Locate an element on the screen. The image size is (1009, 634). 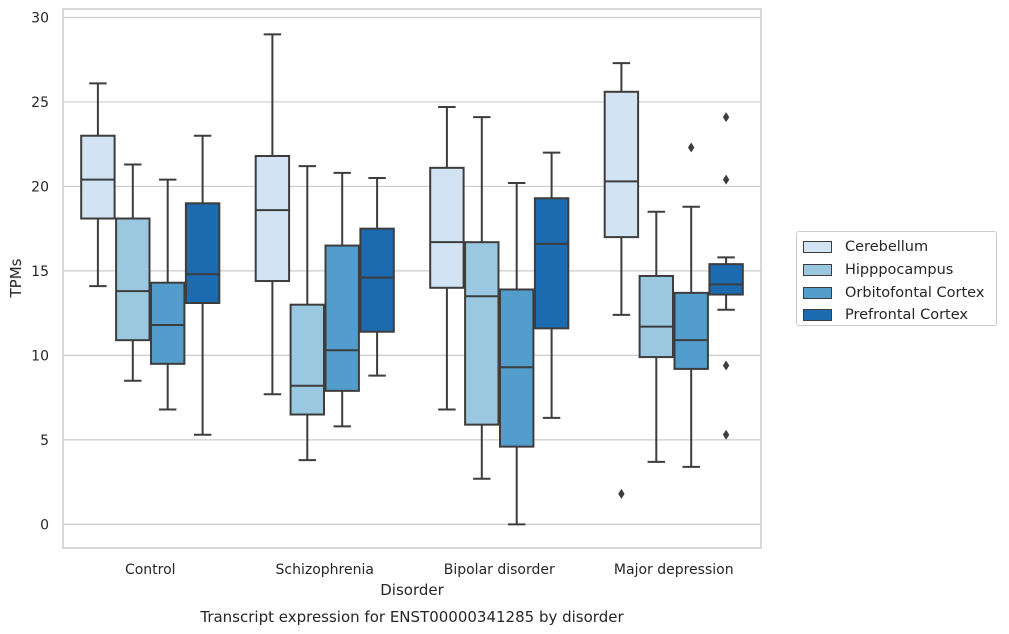
x-tick-label: Major depression is located at coordinates (674, 570).